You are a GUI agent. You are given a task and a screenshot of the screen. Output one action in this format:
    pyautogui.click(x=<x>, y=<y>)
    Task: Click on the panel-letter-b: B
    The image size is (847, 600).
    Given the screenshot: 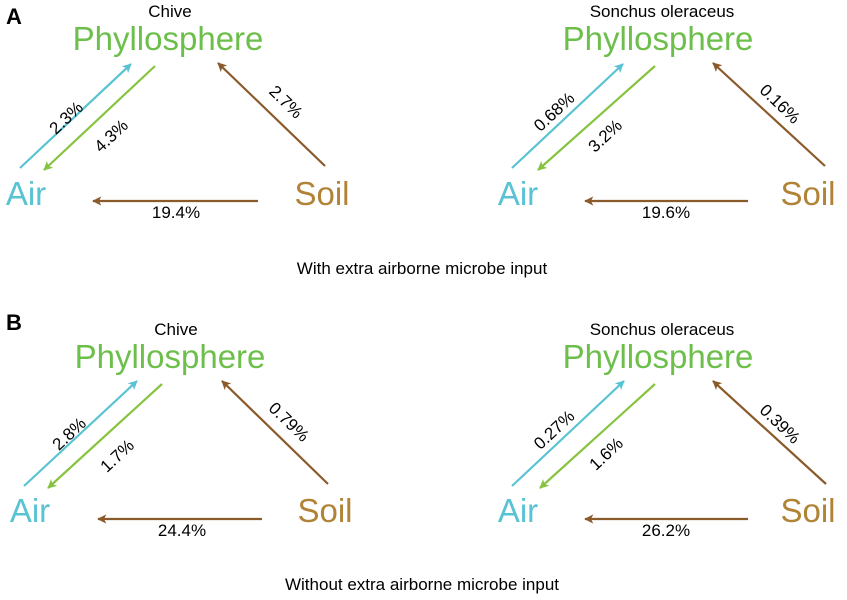 What is the action you would take?
    pyautogui.click(x=14, y=322)
    